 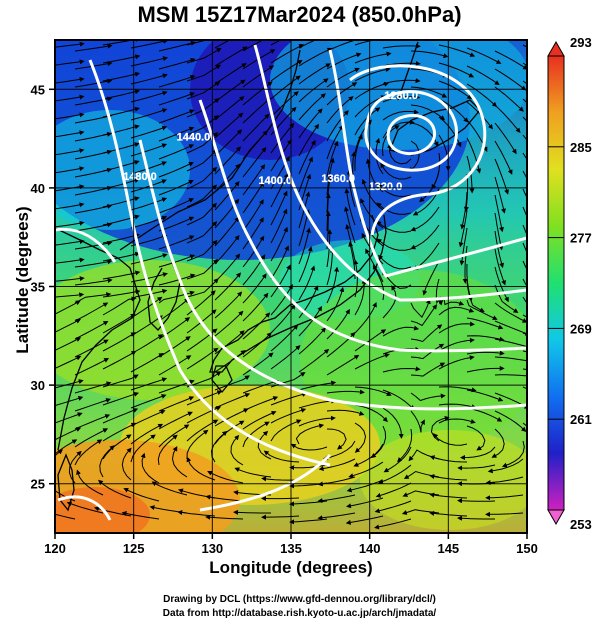 What do you see at coordinates (38, 188) in the screenshot?
I see `y-tick-label: 40` at bounding box center [38, 188].